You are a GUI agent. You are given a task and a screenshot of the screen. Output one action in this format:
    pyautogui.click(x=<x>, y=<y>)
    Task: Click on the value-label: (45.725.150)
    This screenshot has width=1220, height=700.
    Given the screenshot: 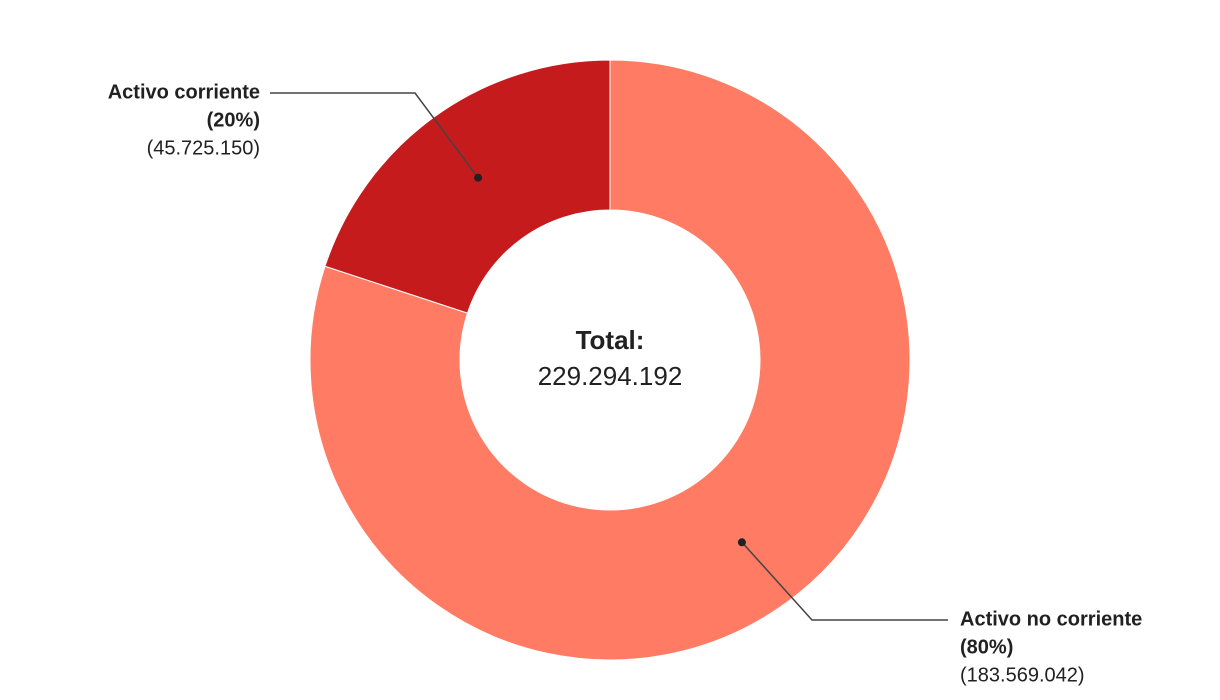 What is the action you would take?
    pyautogui.click(x=203, y=148)
    